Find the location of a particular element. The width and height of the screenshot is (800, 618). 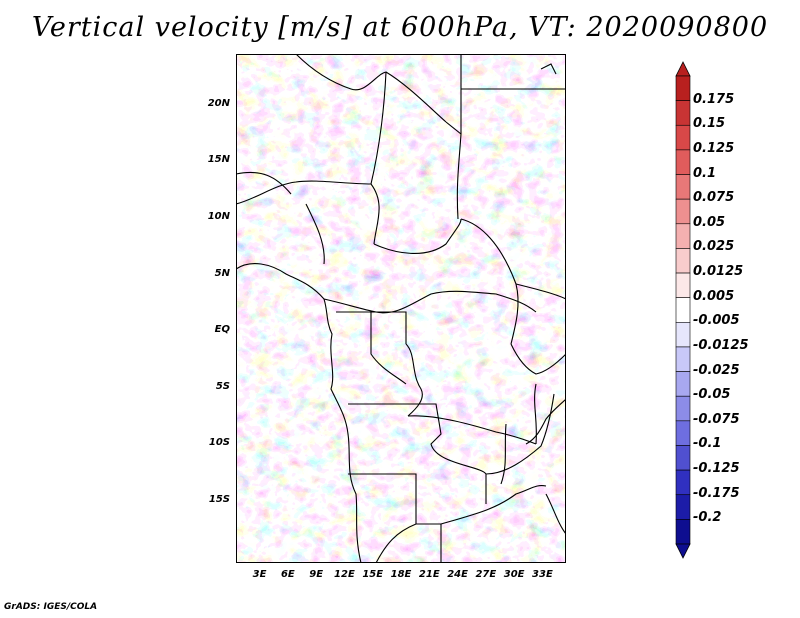

lon-label: 9E is located at coordinates (316, 574).